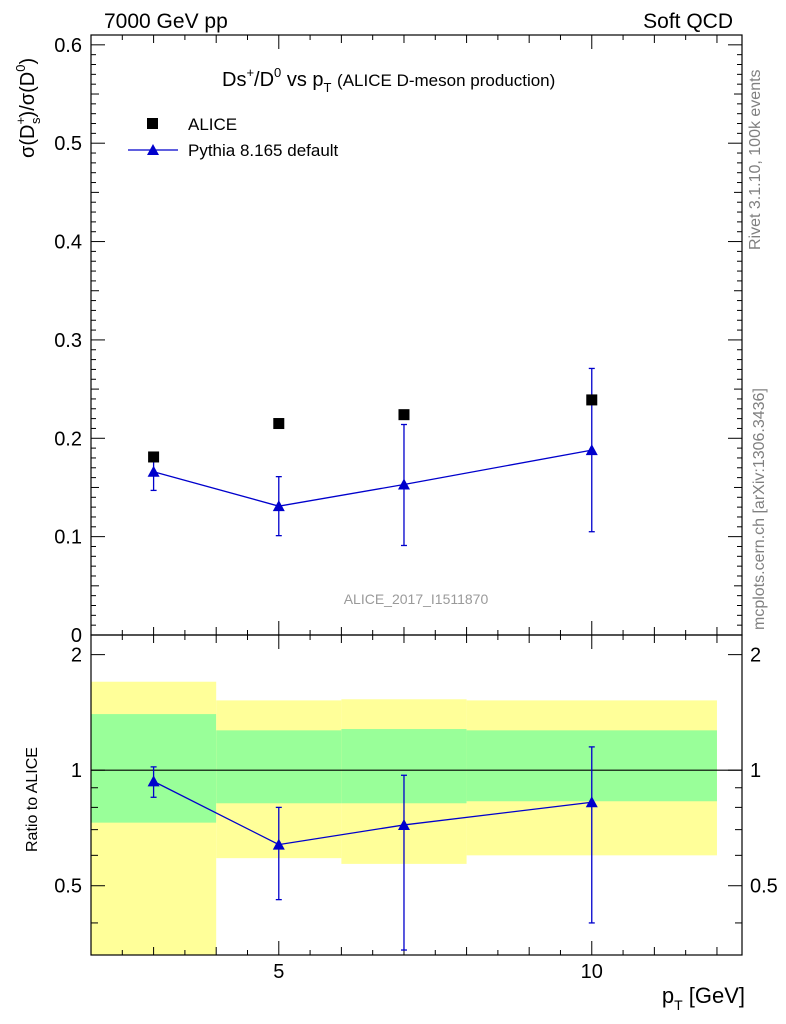 The image size is (786, 1024). Describe the element at coordinates (755, 771) in the screenshot. I see `ratio-y-tick-label-right: 1` at that location.